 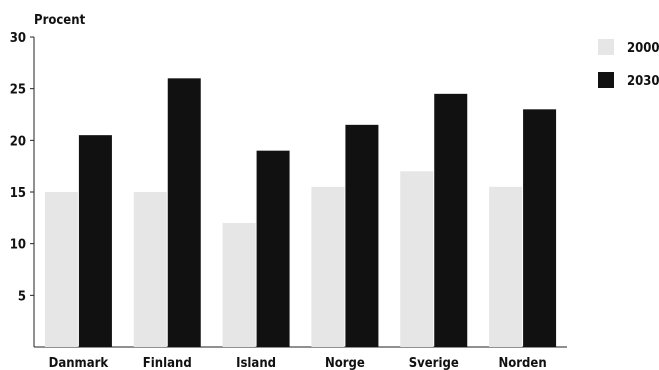 What do you see at coordinates (540, 228) in the screenshot?
I see `bar-2030-norden` at bounding box center [540, 228].